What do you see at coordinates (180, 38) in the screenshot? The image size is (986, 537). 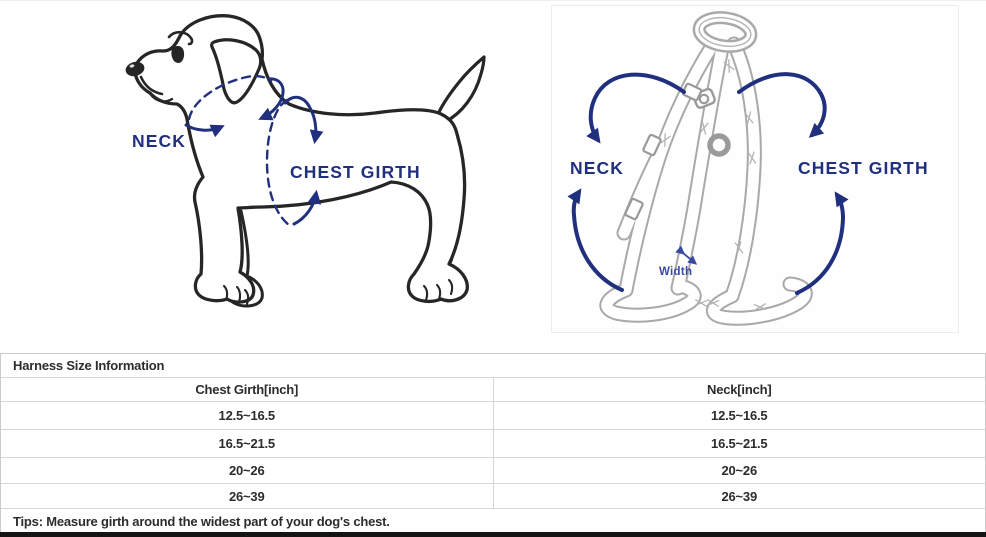 I see `dog-eyebrow` at bounding box center [180, 38].